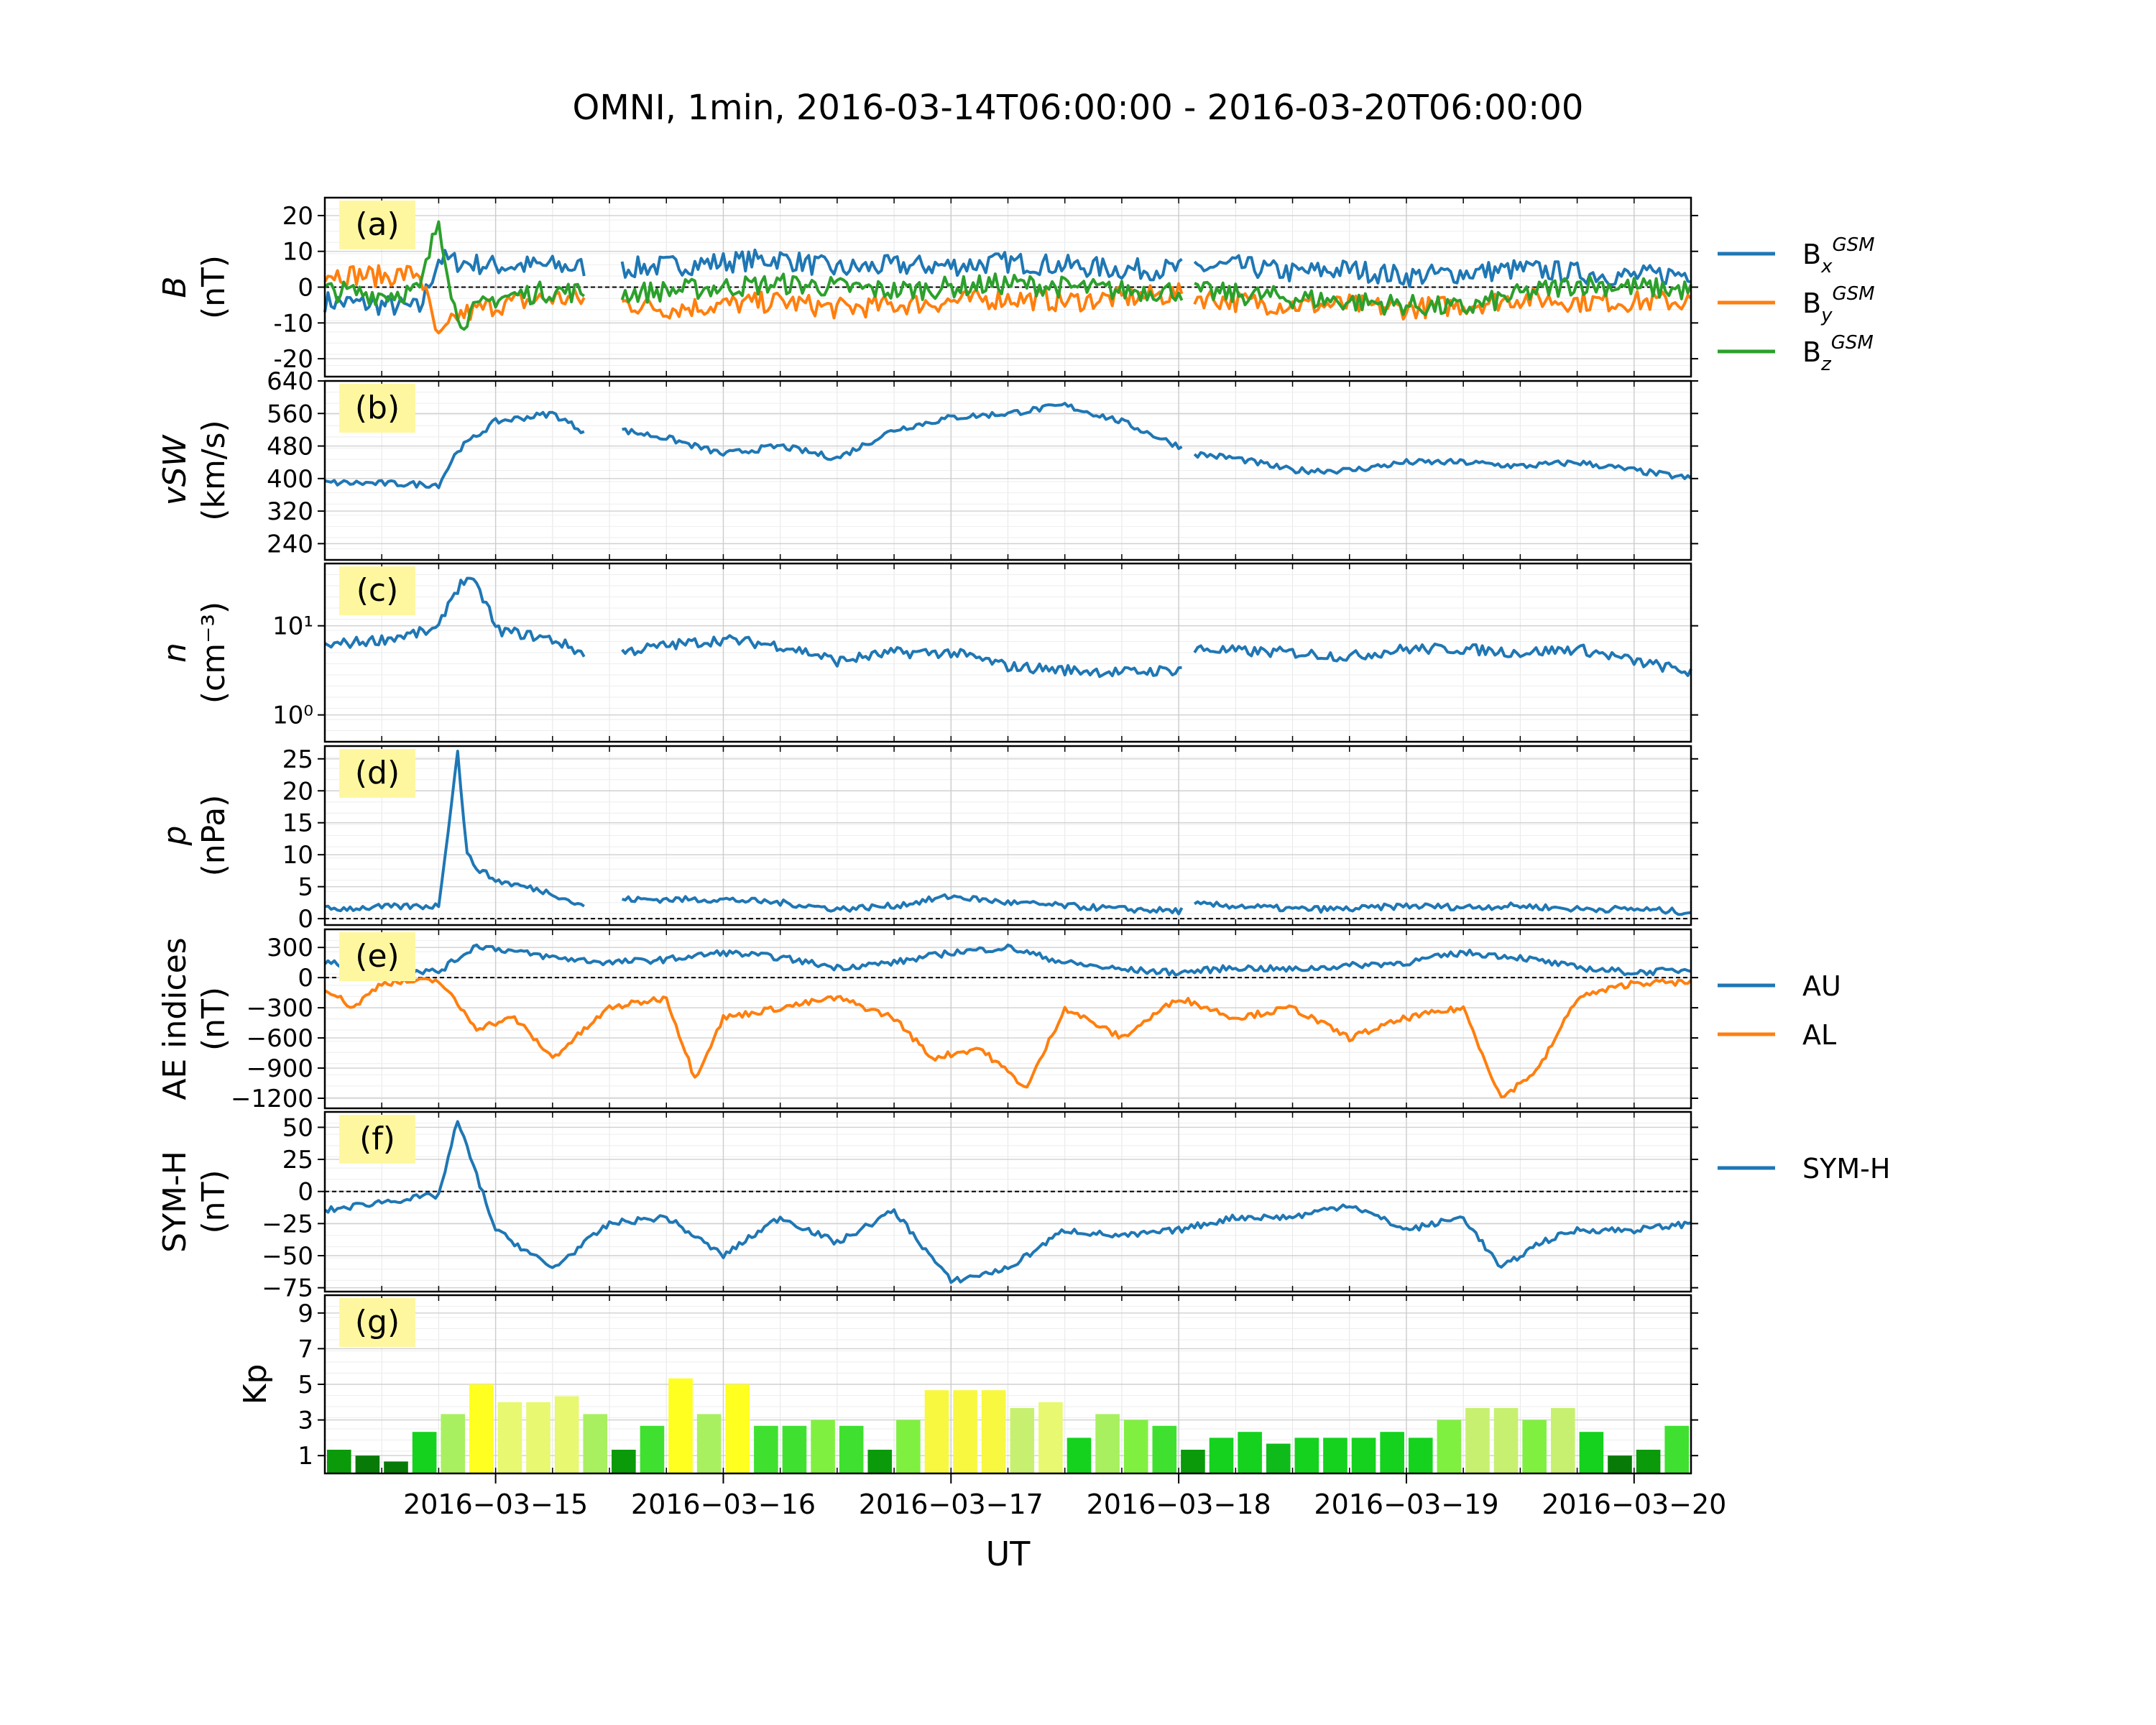 The image size is (2156, 1725). What do you see at coordinates (290, 948) in the screenshot?
I see `y-tick-label: 300` at bounding box center [290, 948].